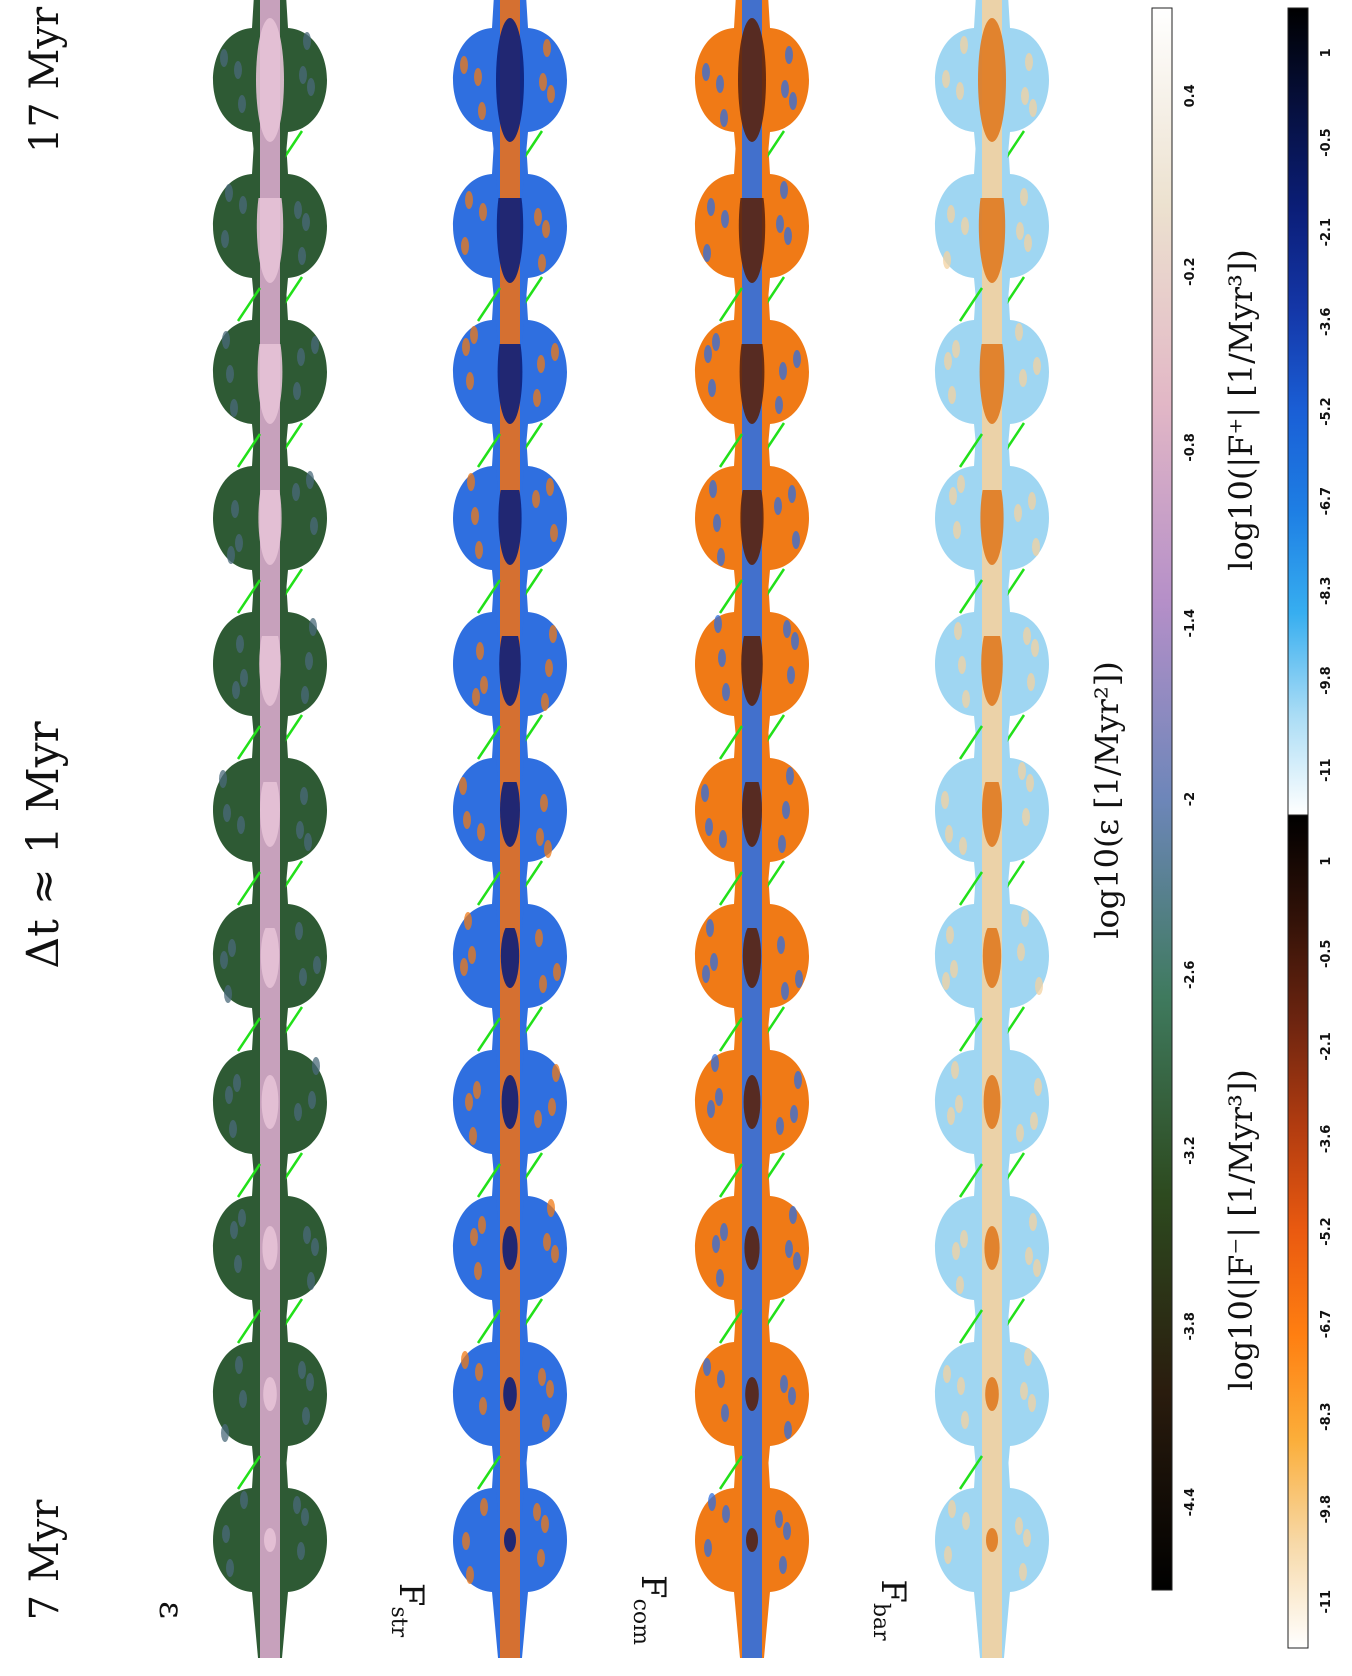  Describe the element at coordinates (1190, 1502) in the screenshot. I see `epsilon-colorbar-tick: -4.4` at that location.